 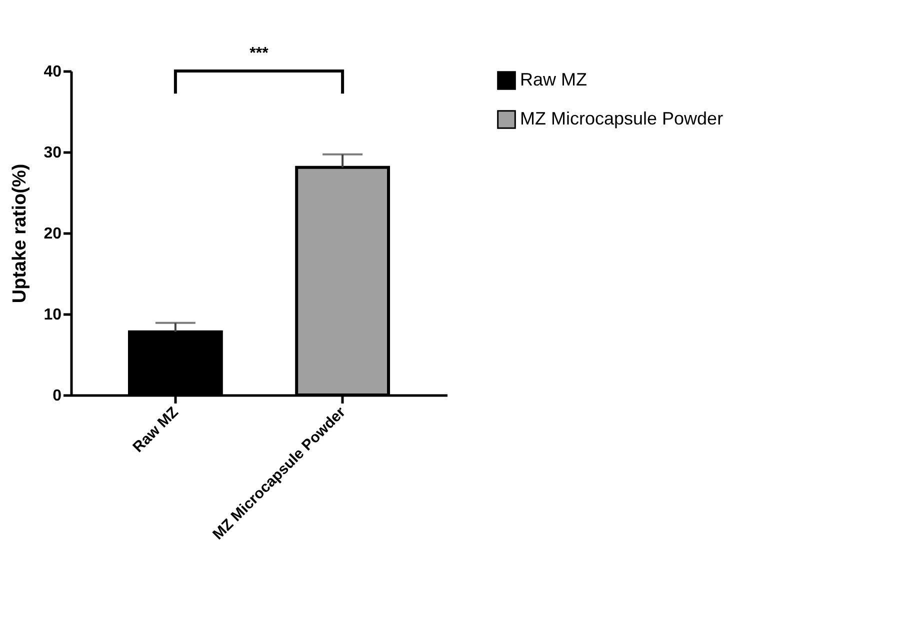 What do you see at coordinates (53, 234) in the screenshot?
I see `y-tick-label: 20` at bounding box center [53, 234].